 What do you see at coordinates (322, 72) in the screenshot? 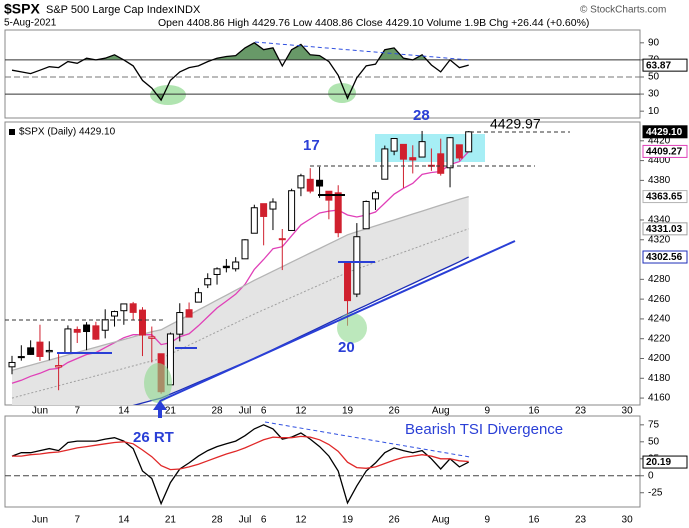
I see `rsi-panel` at bounding box center [322, 72].